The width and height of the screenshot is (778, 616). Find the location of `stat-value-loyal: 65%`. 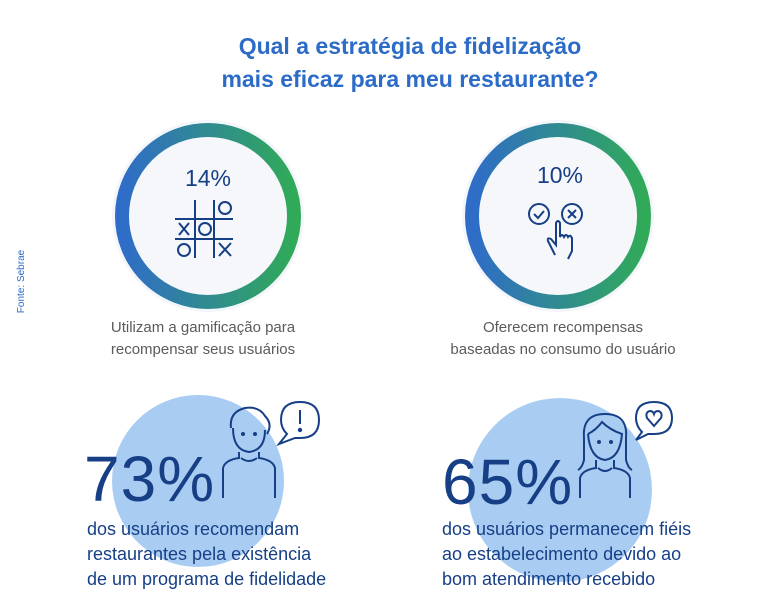

stat-value-loyal: 65% is located at coordinates (508, 482).